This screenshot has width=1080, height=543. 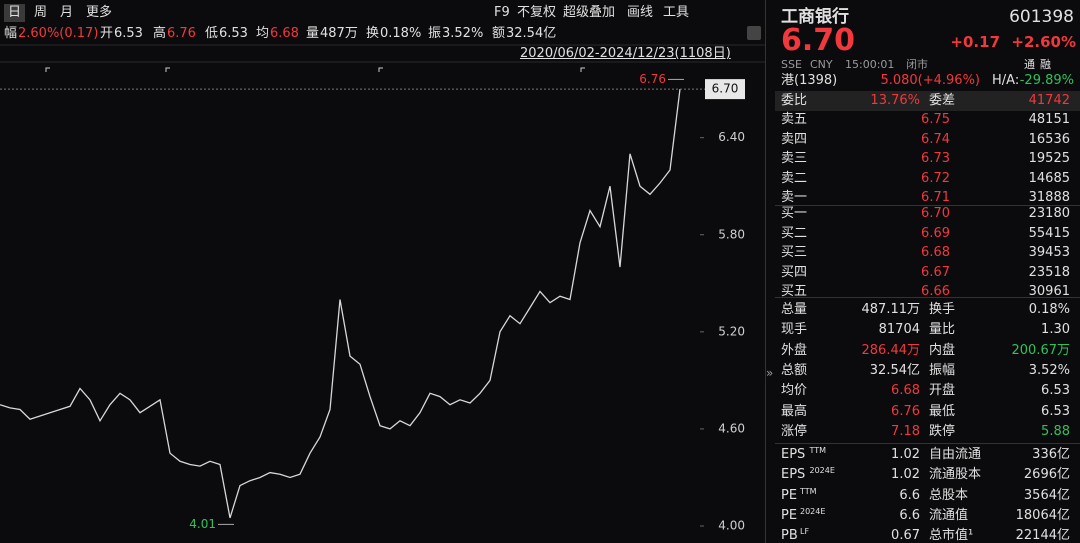 What do you see at coordinates (975, 42) in the screenshot?
I see `change: +0.17` at bounding box center [975, 42].